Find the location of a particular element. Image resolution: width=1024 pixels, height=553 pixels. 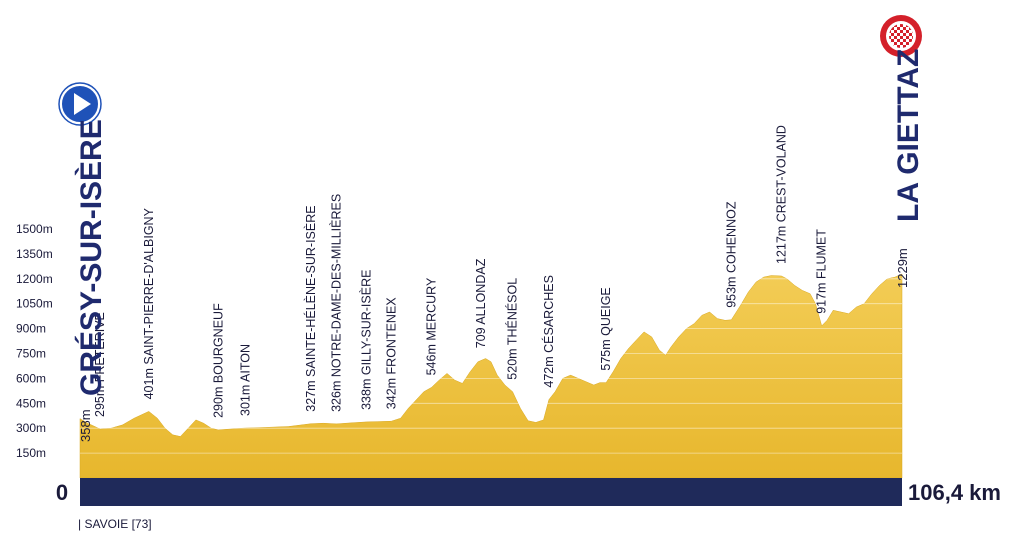

y-tick-label: 300m is located at coordinates (31, 428).